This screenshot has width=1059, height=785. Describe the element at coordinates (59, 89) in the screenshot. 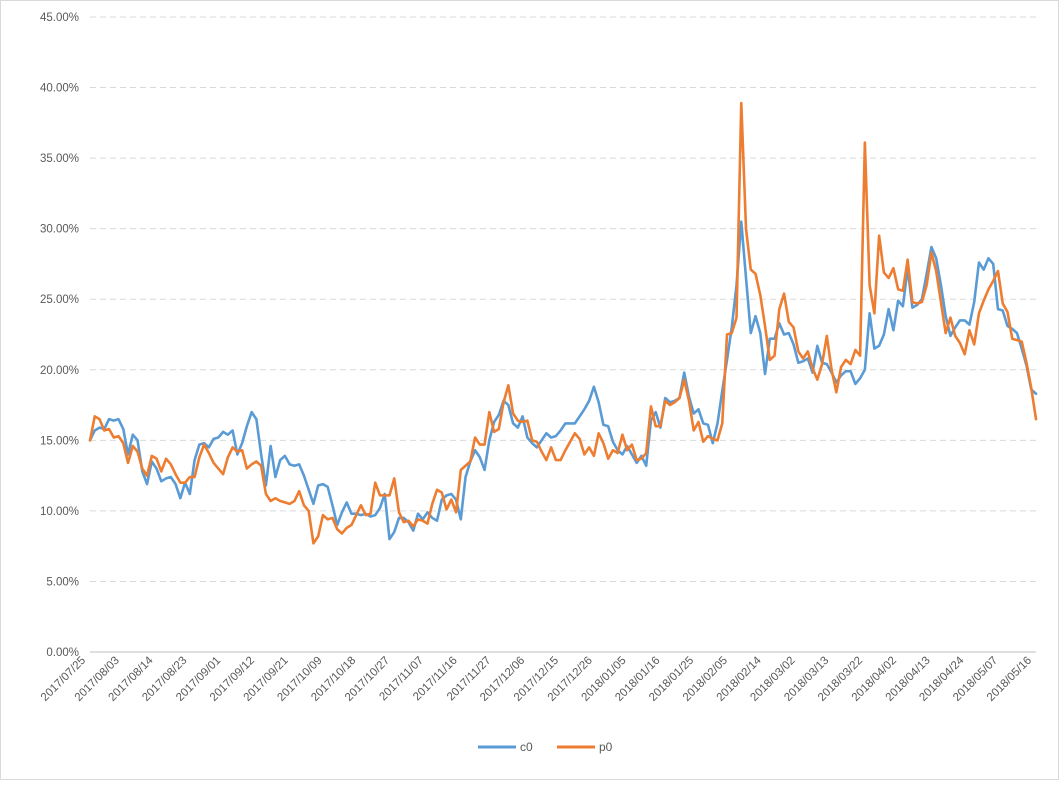

I see `y-tick-label: 40.00%` at that location.